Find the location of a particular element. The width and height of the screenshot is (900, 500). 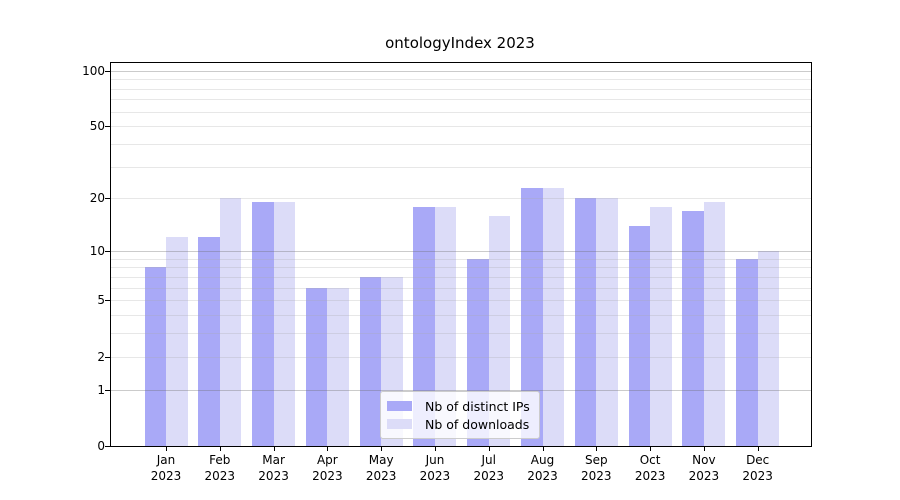

bar-downloads-jun is located at coordinates (445, 326).